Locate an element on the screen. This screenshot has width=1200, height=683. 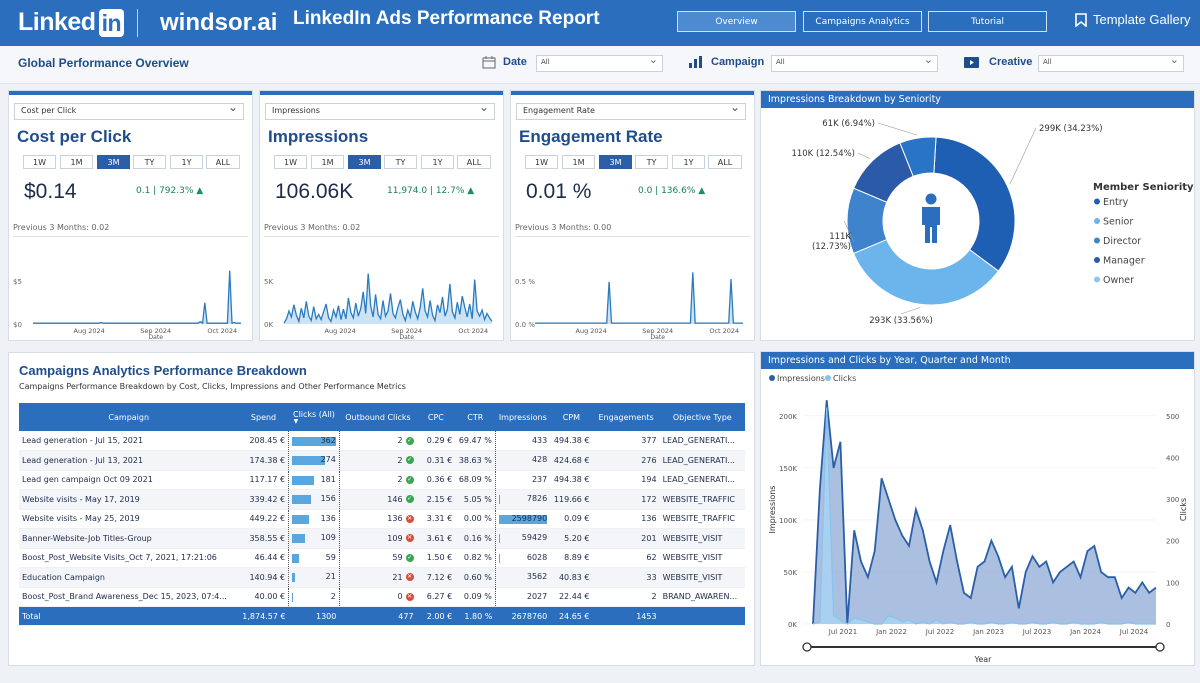
kpi-metric-select-impressions: Impressions is located at coordinates (380, 110).